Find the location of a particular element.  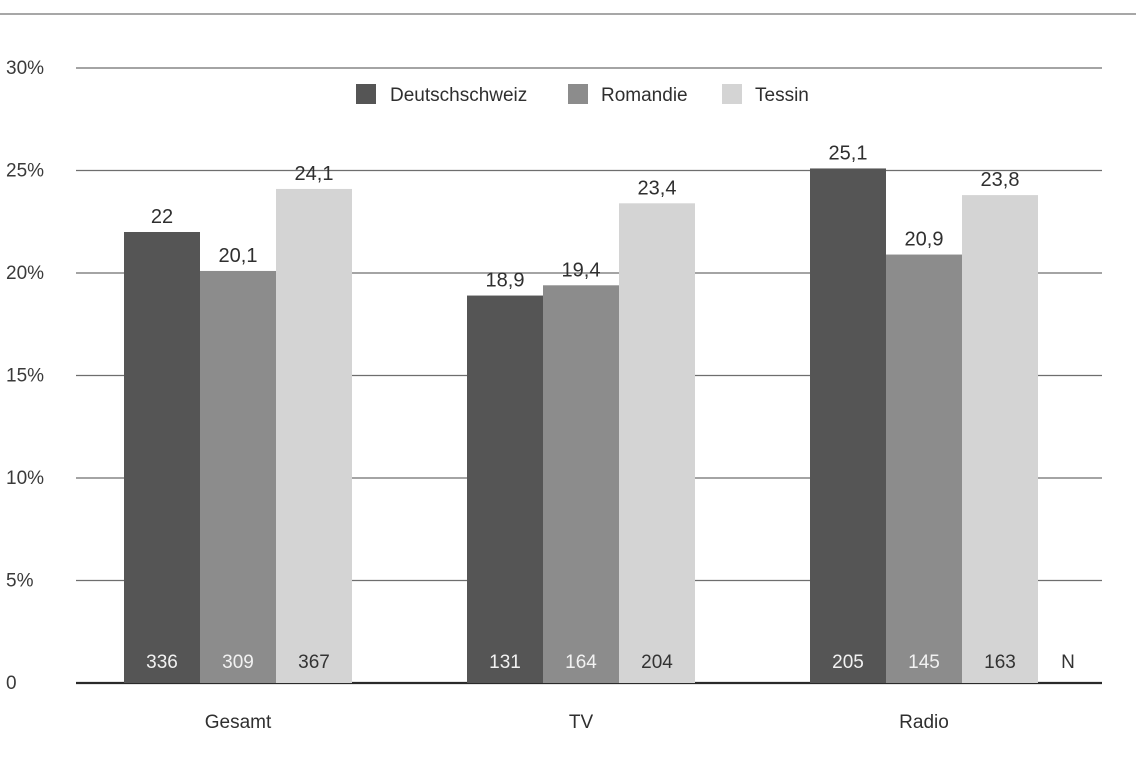

legend-label: Romandie is located at coordinates (644, 95).